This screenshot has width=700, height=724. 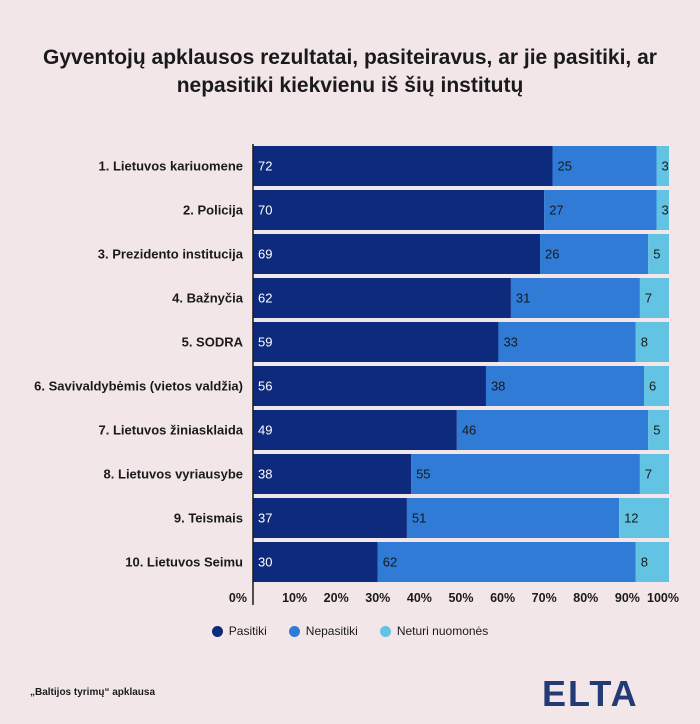 What do you see at coordinates (208, 298) in the screenshot?
I see `category-label: 4. Bažnyčia` at bounding box center [208, 298].